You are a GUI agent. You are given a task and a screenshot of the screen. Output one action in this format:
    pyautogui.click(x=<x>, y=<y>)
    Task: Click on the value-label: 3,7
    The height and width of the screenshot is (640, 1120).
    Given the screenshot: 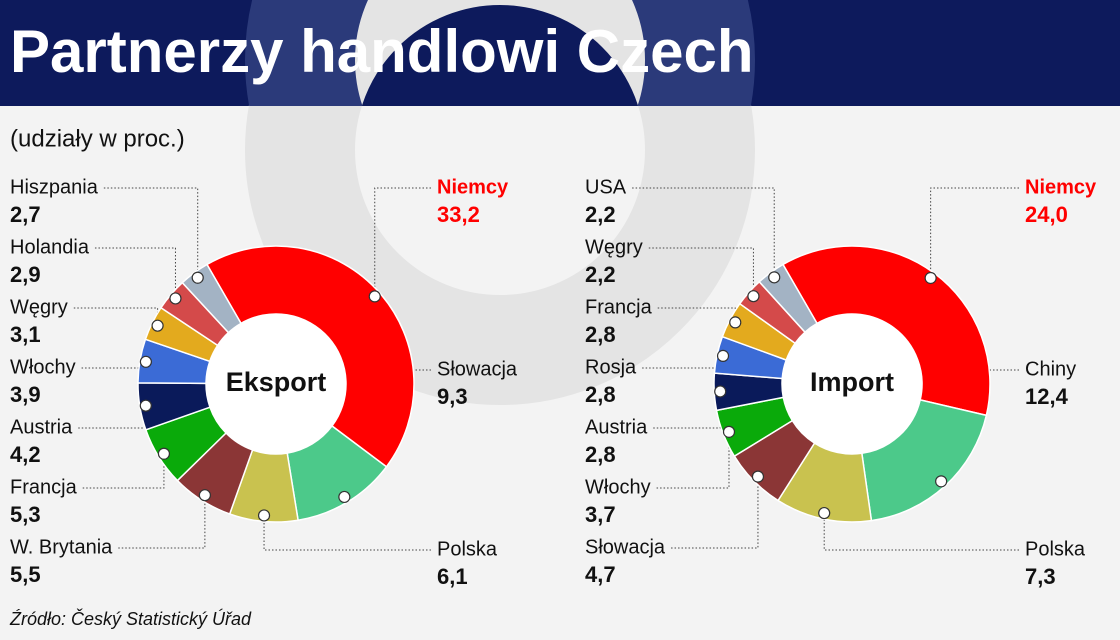 What is the action you would take?
    pyautogui.click(x=600, y=514)
    